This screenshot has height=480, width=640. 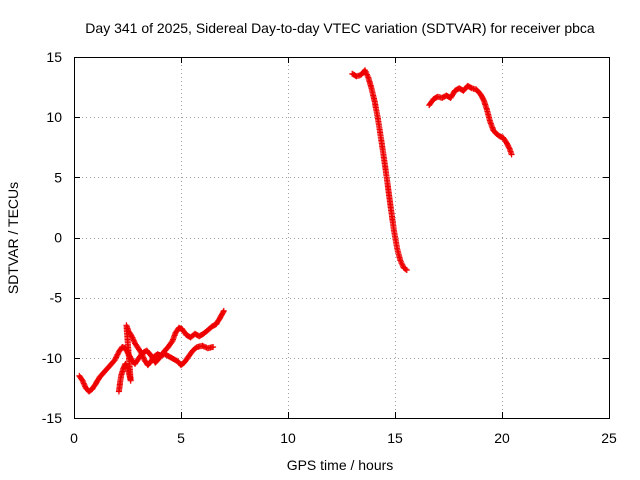 I want to click on y-tick-label: 10, so click(x=54, y=117).